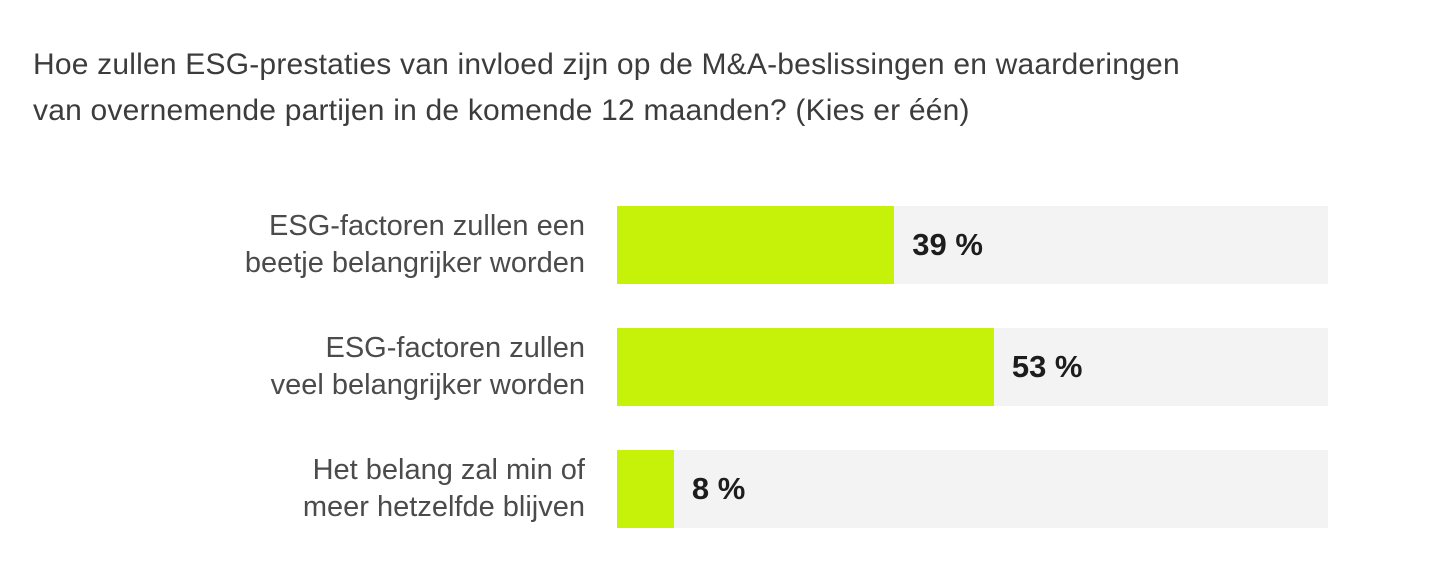 The height and width of the screenshot is (580, 1440). What do you see at coordinates (414, 263) in the screenshot?
I see `category-label-1-line-2: beetje belangrijker worden` at bounding box center [414, 263].